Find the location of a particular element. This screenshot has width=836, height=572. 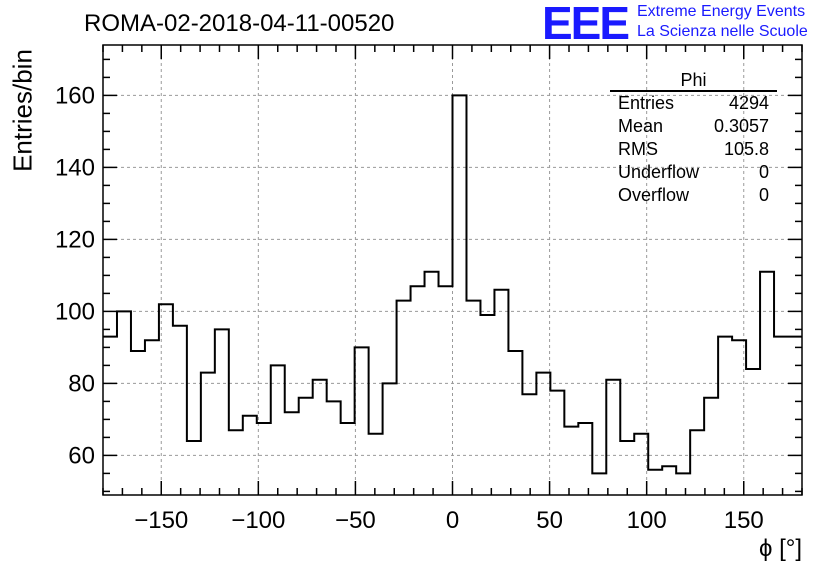

stats-row: RMS 105.8 is located at coordinates (693, 149).